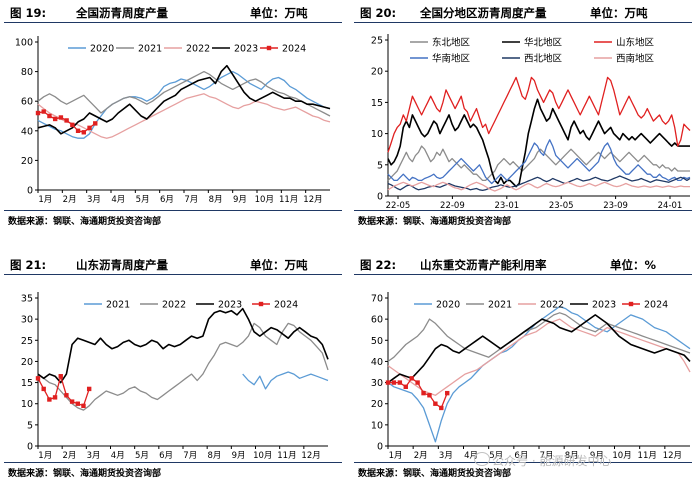  I want to click on chart-header: 图 19: 全国沥青周度产量 单位：万吨, so click(173, 12).